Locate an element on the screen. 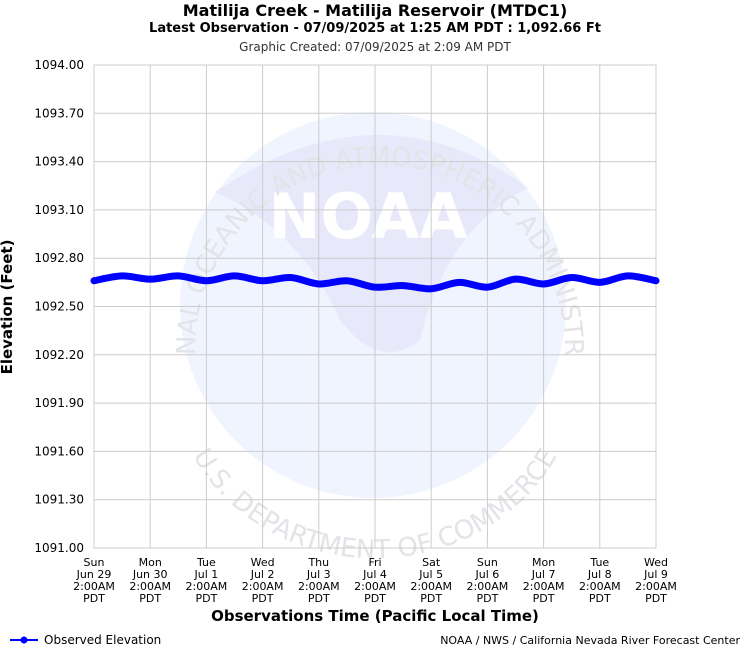 This screenshot has width=750, height=650. y-tick-label: 1092.20 is located at coordinates (59, 355).